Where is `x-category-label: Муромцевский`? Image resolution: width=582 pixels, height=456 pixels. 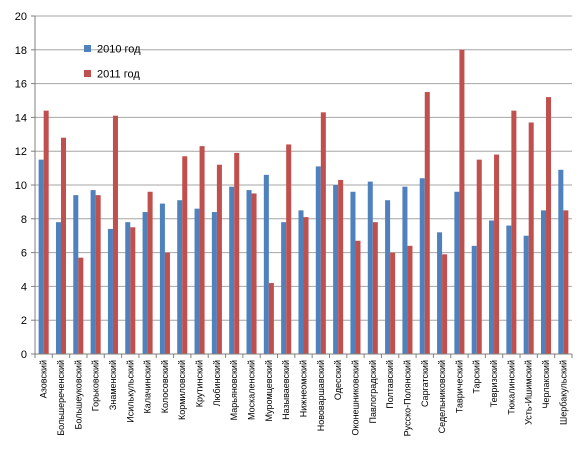 x-category-label: Муромцевский is located at coordinates (269, 390).